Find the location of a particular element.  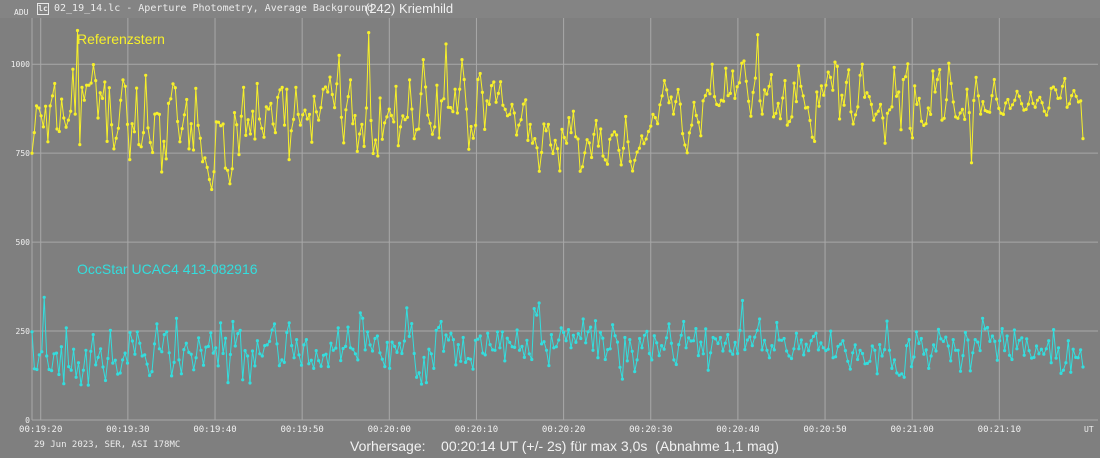

x-tick-label: 00:21:10 is located at coordinates (999, 430).